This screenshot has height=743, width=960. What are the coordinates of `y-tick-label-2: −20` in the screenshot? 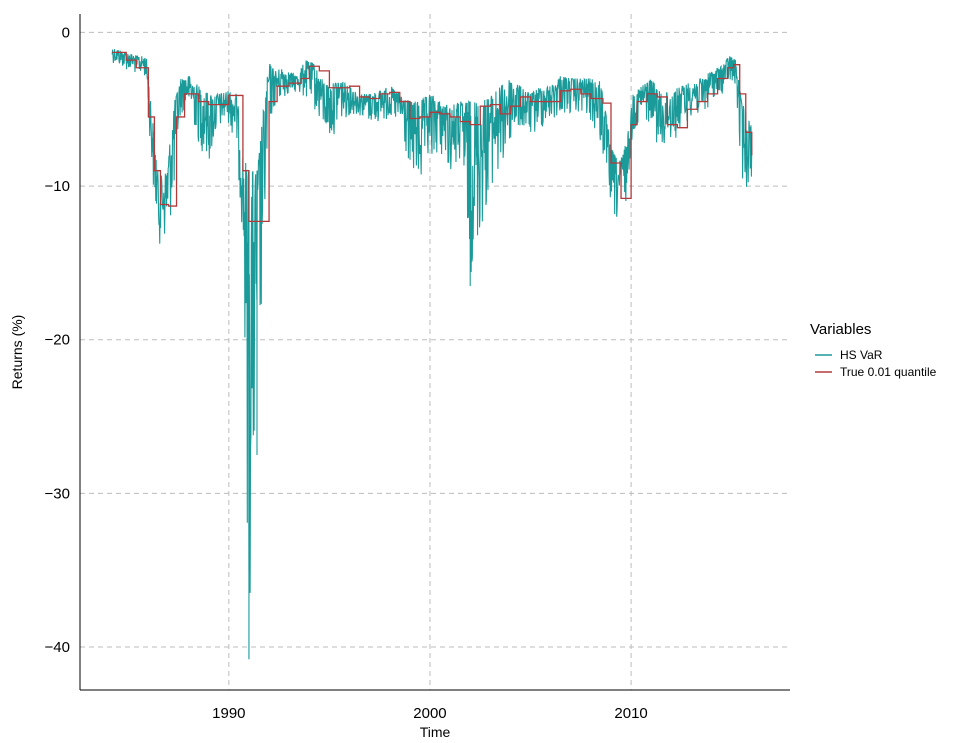 It's located at (57, 340).